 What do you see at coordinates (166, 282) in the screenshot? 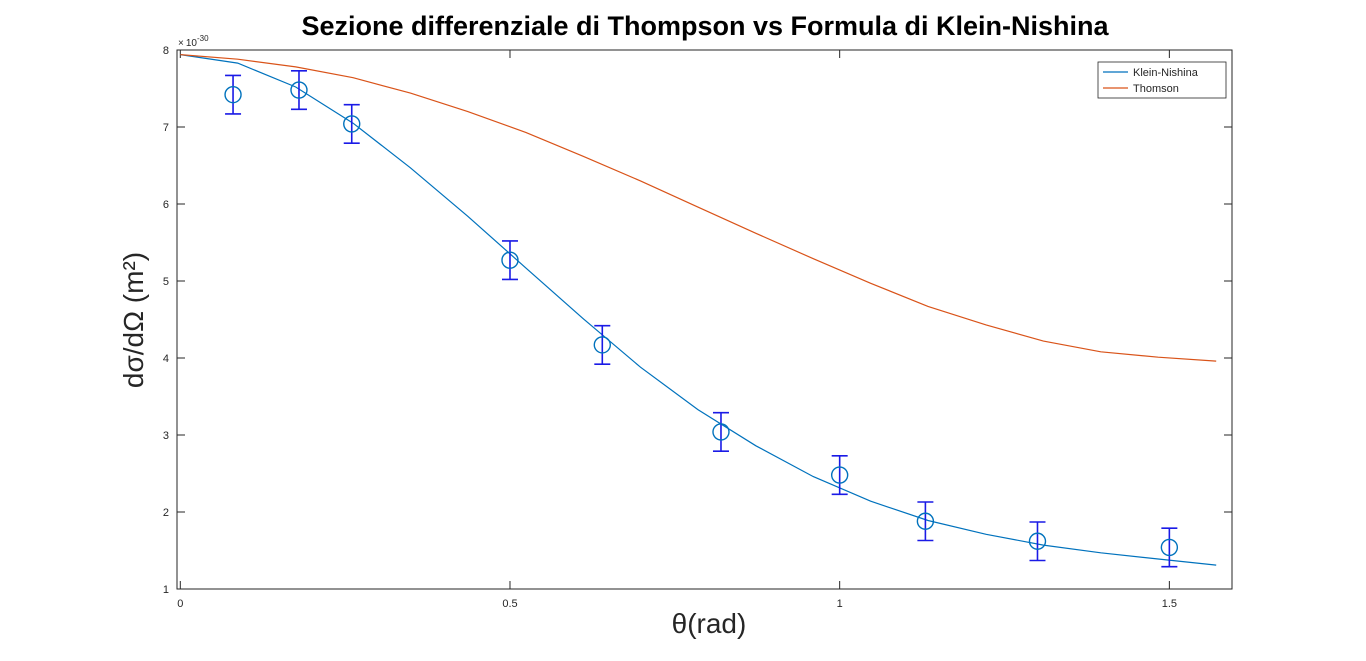
I see `y-tick-label: 5` at bounding box center [166, 282].